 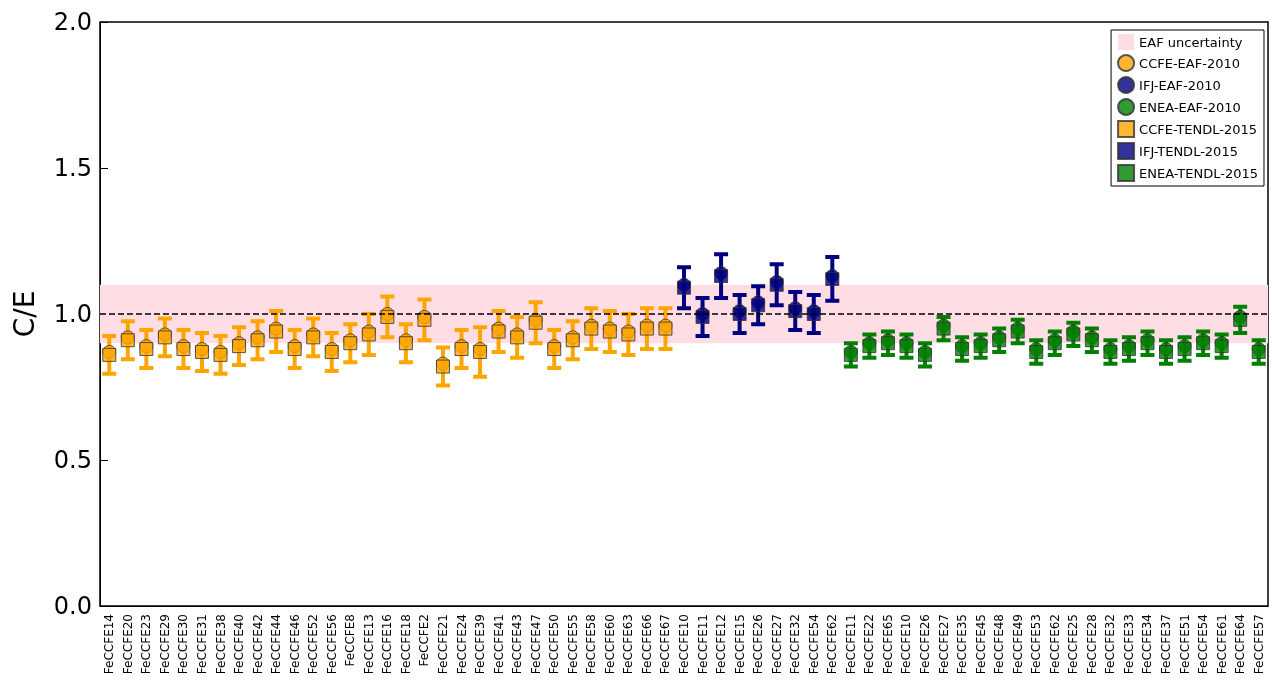 I want to click on x-tick-label: FeCCFE58, so click(x=591, y=644).